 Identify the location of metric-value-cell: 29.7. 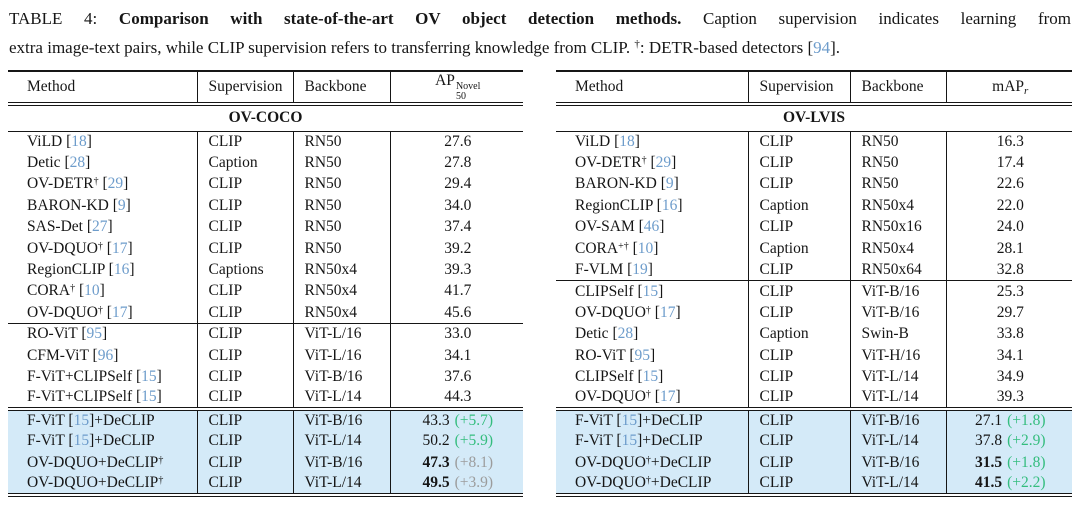
(1009, 312).